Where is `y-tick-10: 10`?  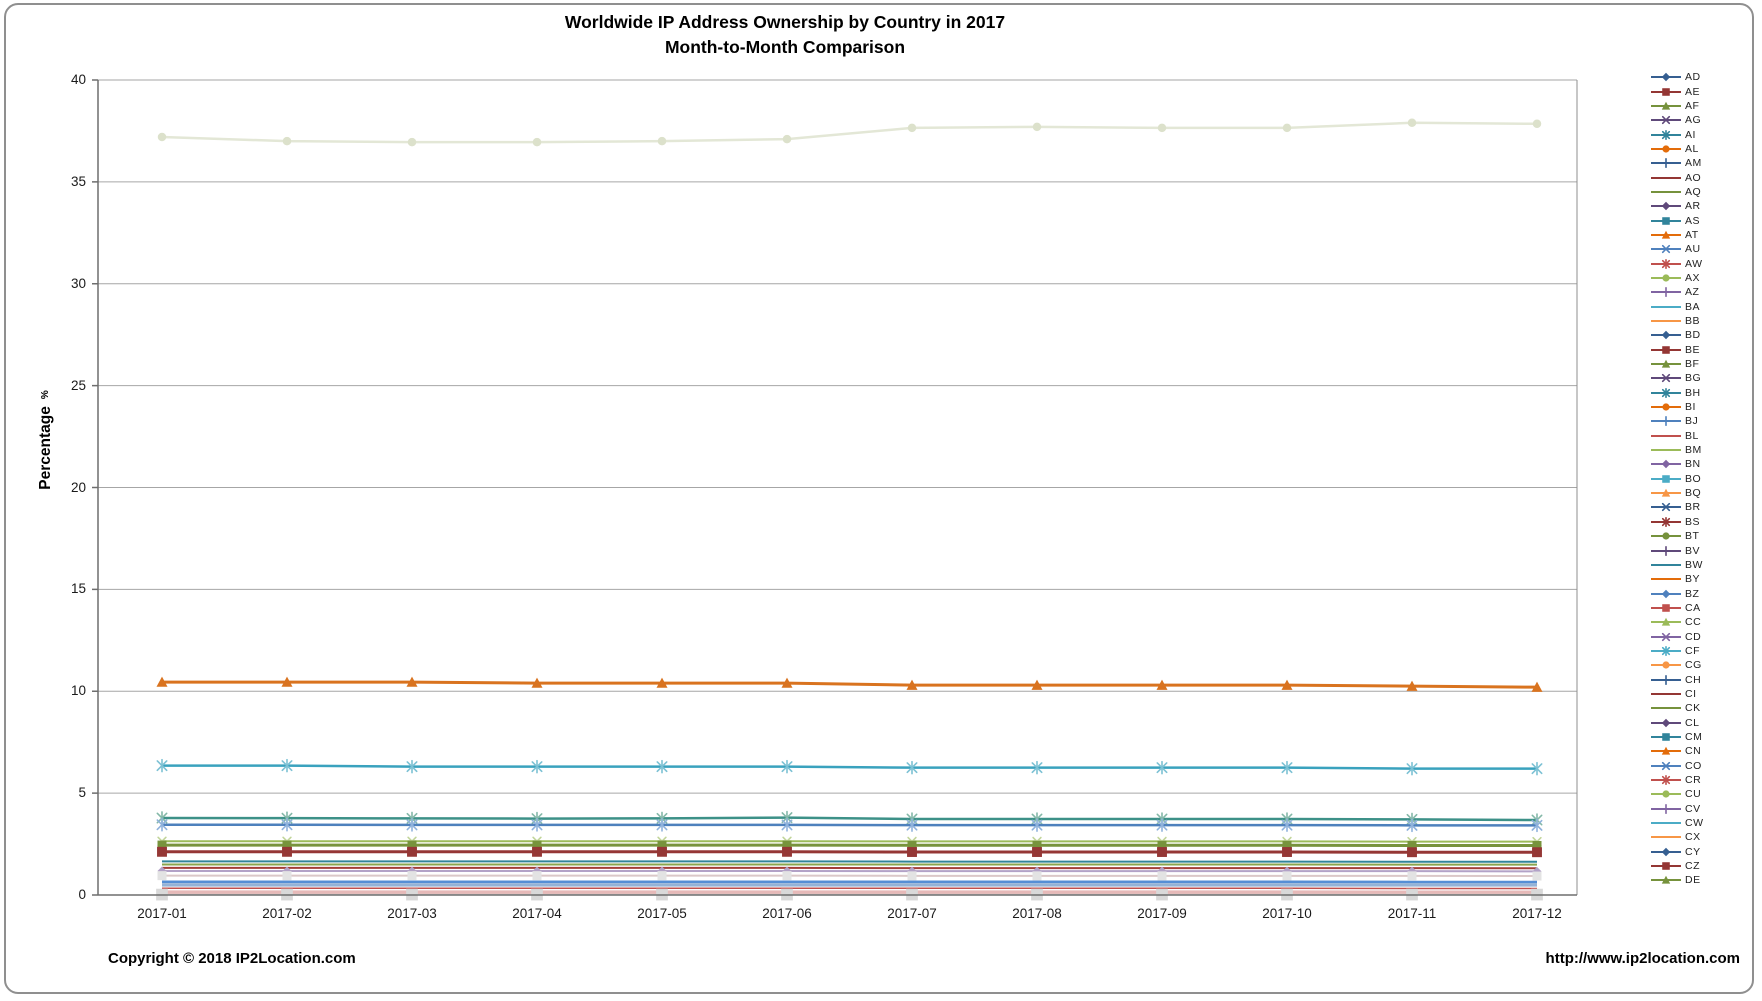
y-tick-10: 10 is located at coordinates (78, 691).